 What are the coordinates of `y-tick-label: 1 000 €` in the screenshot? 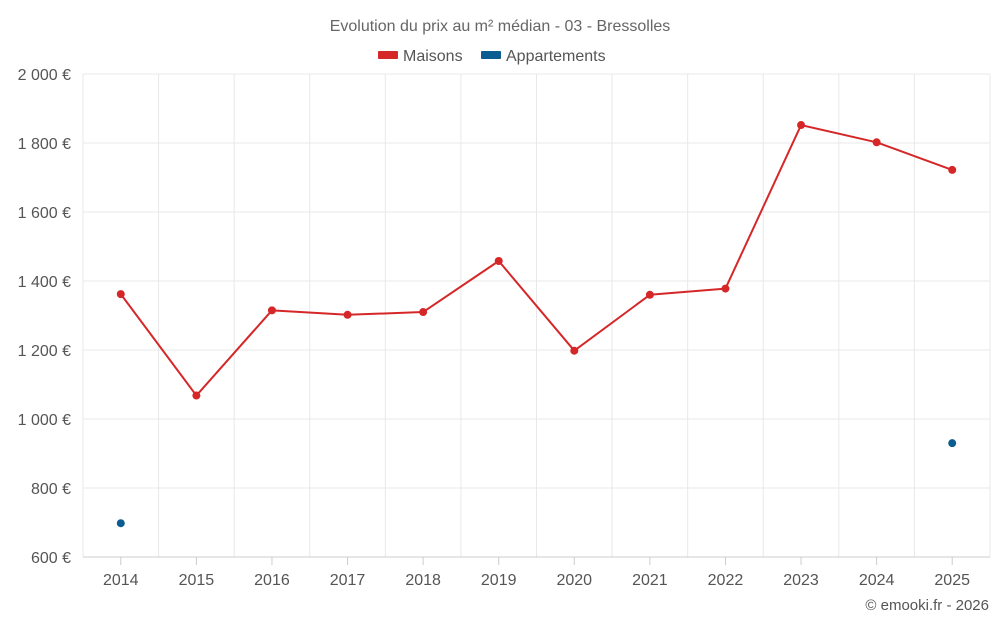 It's located at (44, 420).